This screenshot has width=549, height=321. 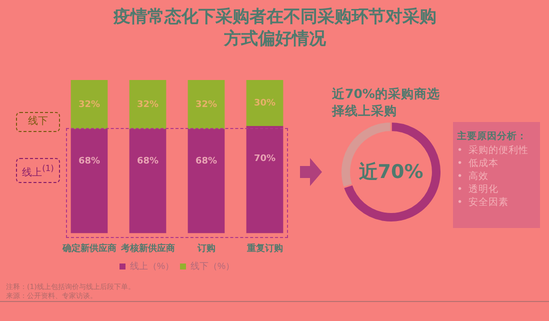 I want to click on text-panel: 主要原因分析： • 采购的便利性 • 低成本 • 高效 • 透明化 • 安全因素, so click(x=496, y=175).